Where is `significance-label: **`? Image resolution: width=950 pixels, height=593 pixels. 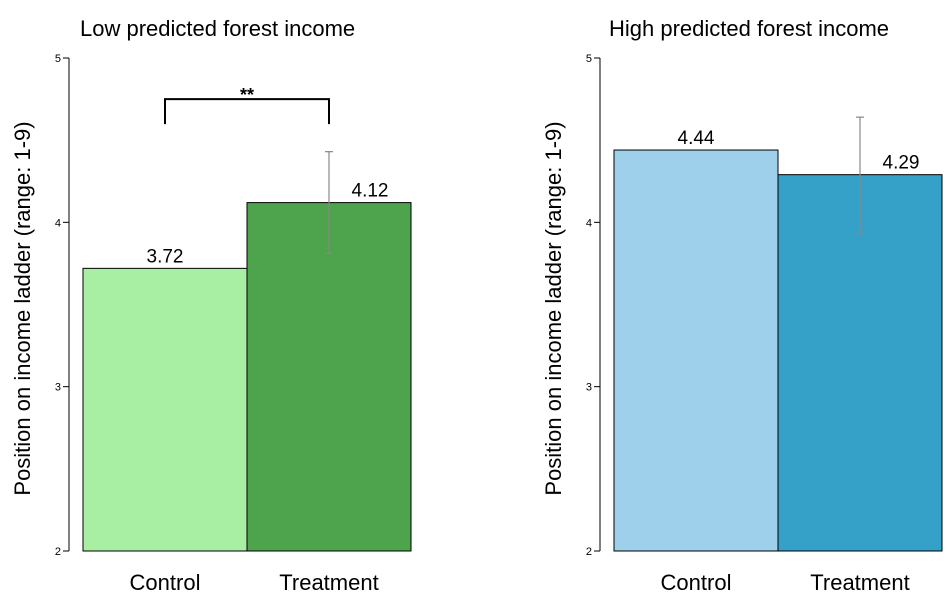
significance-label: ** is located at coordinates (247, 95).